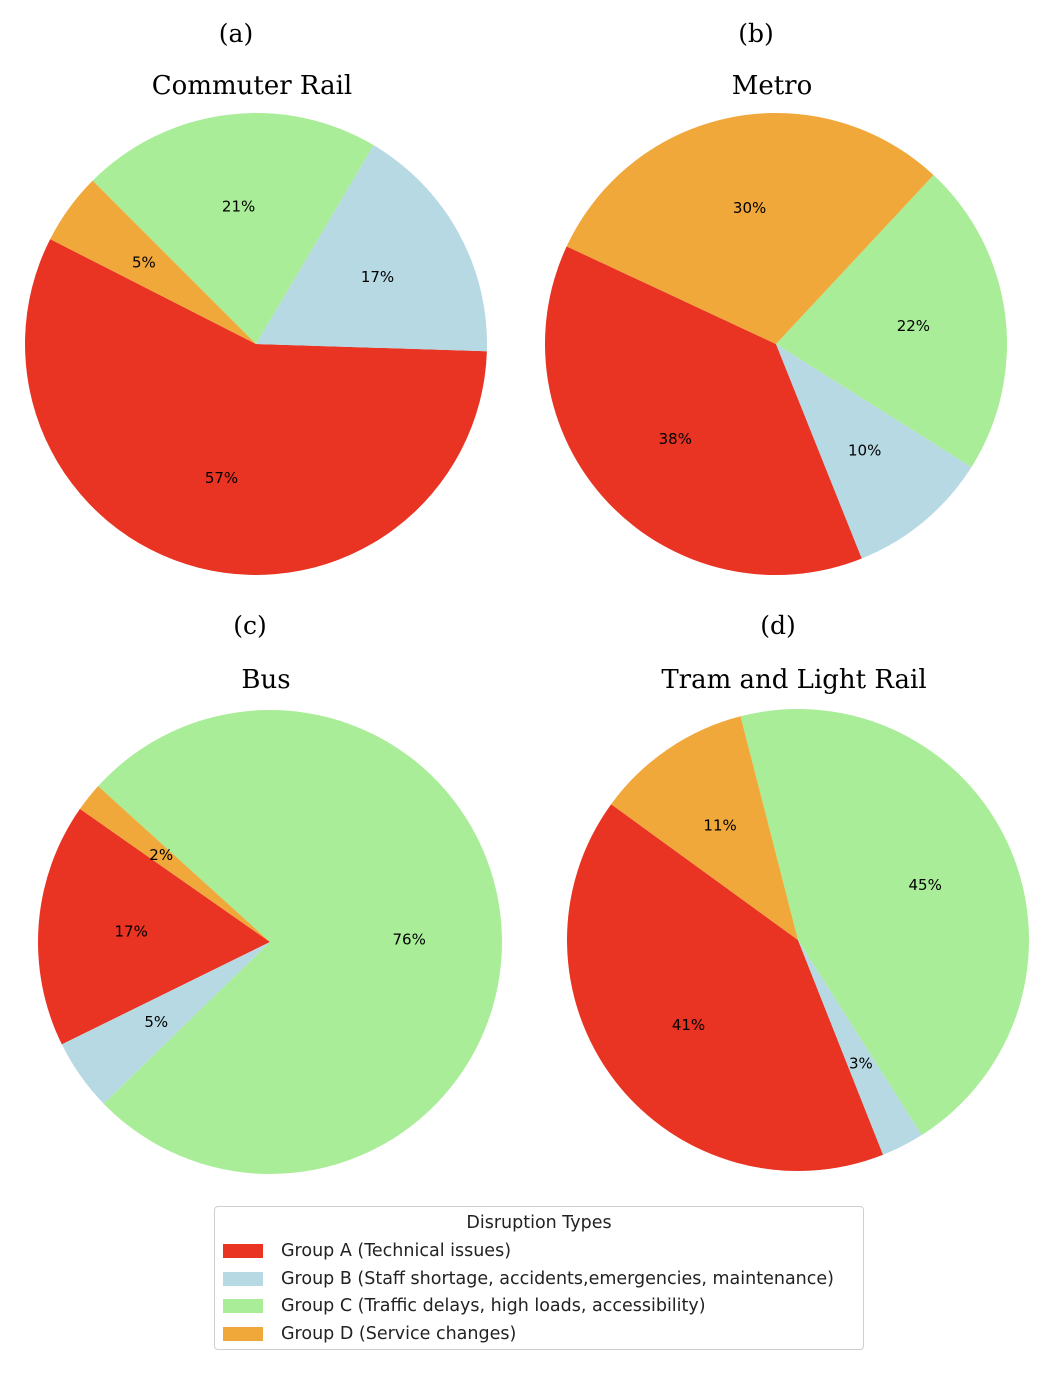 This screenshot has width=1062, height=1374. I want to click on legend-swatch-group-b, so click(243, 1279).